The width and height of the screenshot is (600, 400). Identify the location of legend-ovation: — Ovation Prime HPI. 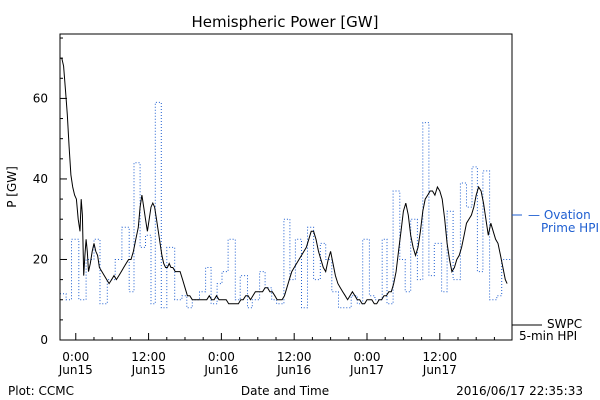
(555, 221).